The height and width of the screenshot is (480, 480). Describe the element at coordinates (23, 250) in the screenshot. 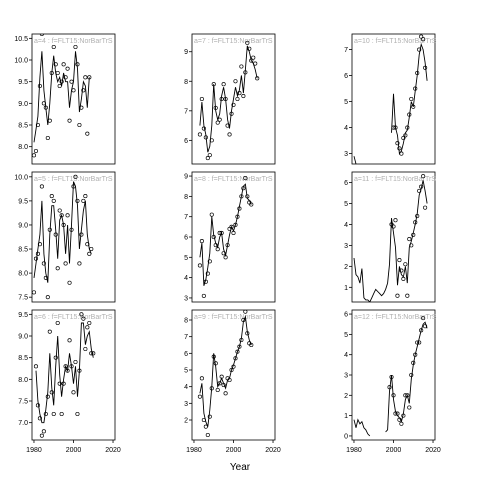

I see `y-tick-label: 8.5` at that location.